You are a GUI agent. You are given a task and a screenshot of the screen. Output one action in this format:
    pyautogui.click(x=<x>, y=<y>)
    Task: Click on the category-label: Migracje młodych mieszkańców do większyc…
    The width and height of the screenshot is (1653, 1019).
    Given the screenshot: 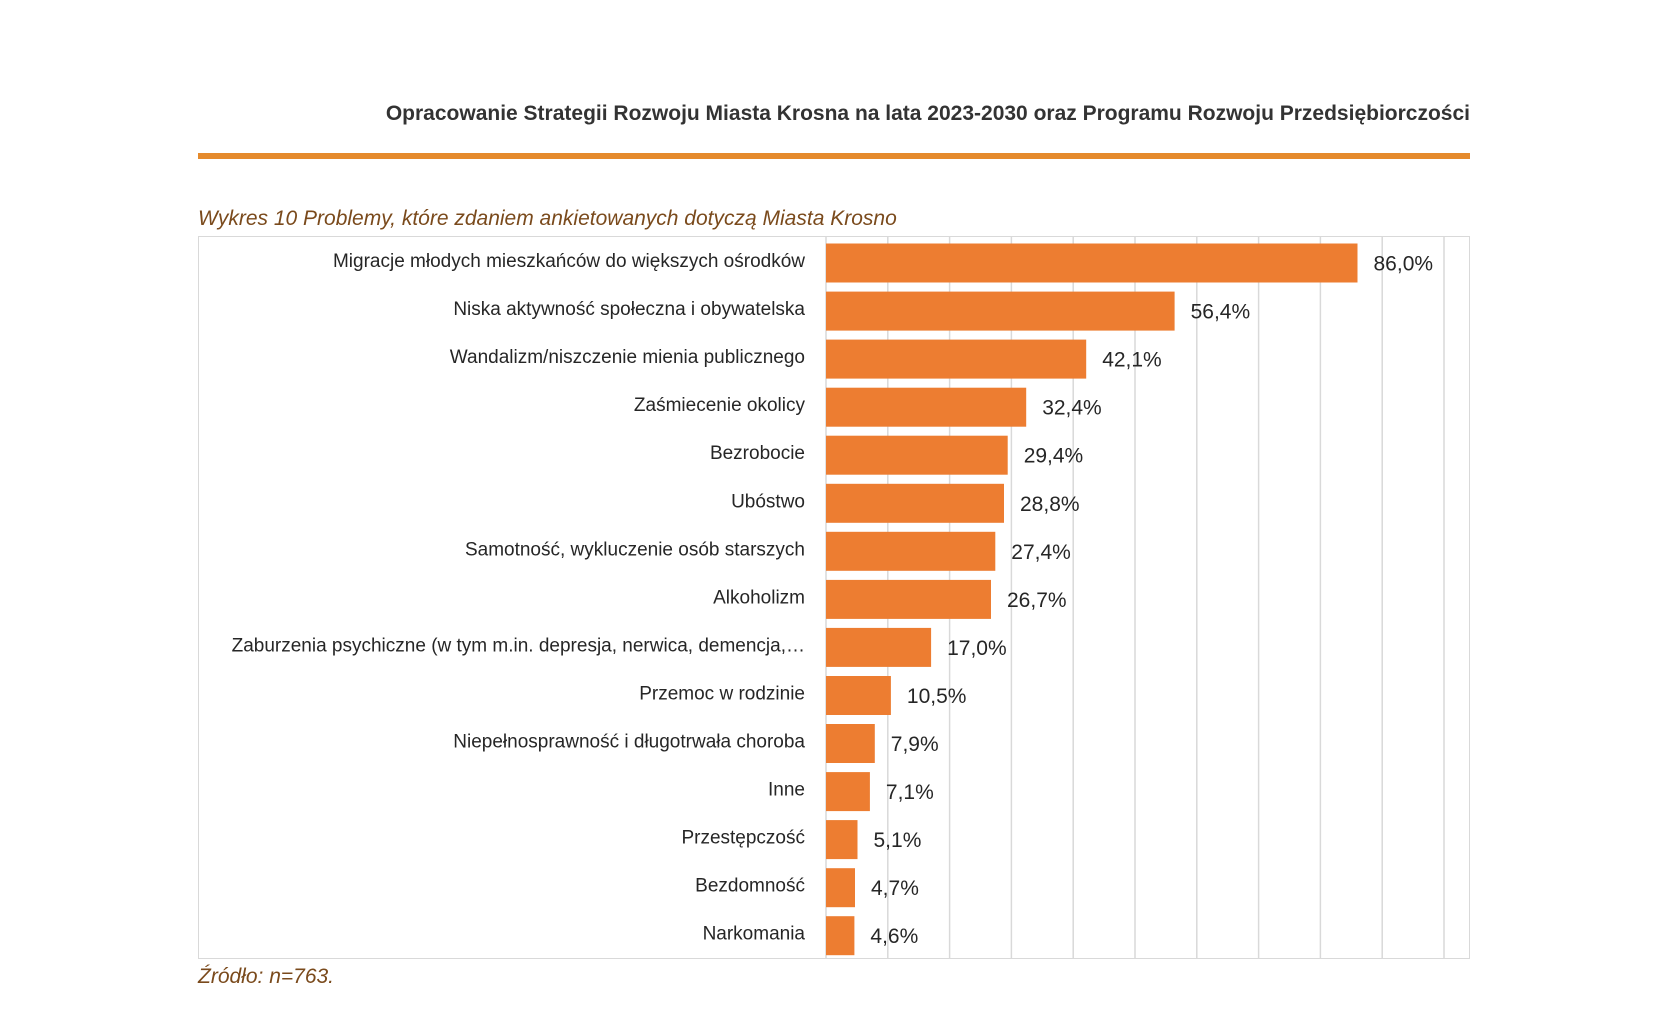 What is the action you would take?
    pyautogui.click(x=569, y=261)
    